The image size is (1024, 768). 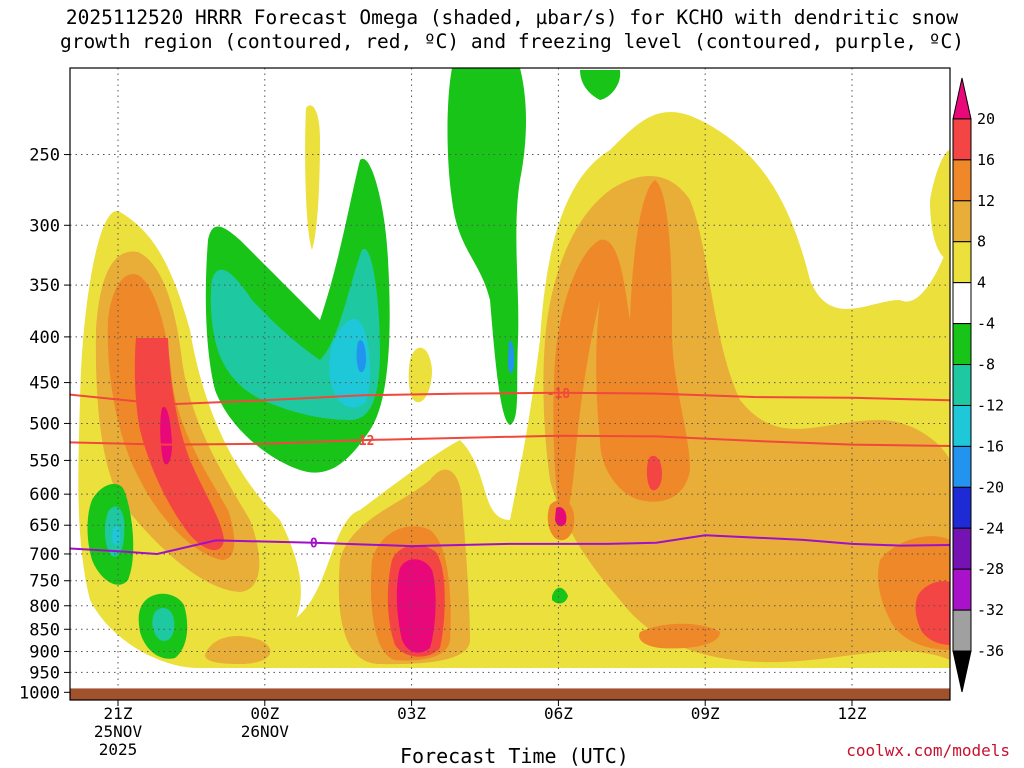 I want to click on colorbar-label-11: -28, so click(x=990, y=569).